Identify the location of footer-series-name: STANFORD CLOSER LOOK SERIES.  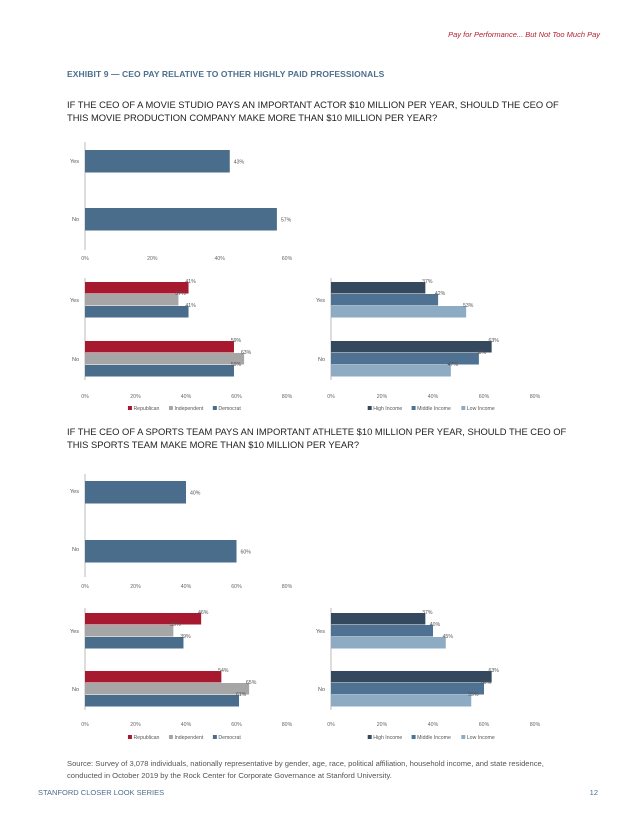
(101, 792).